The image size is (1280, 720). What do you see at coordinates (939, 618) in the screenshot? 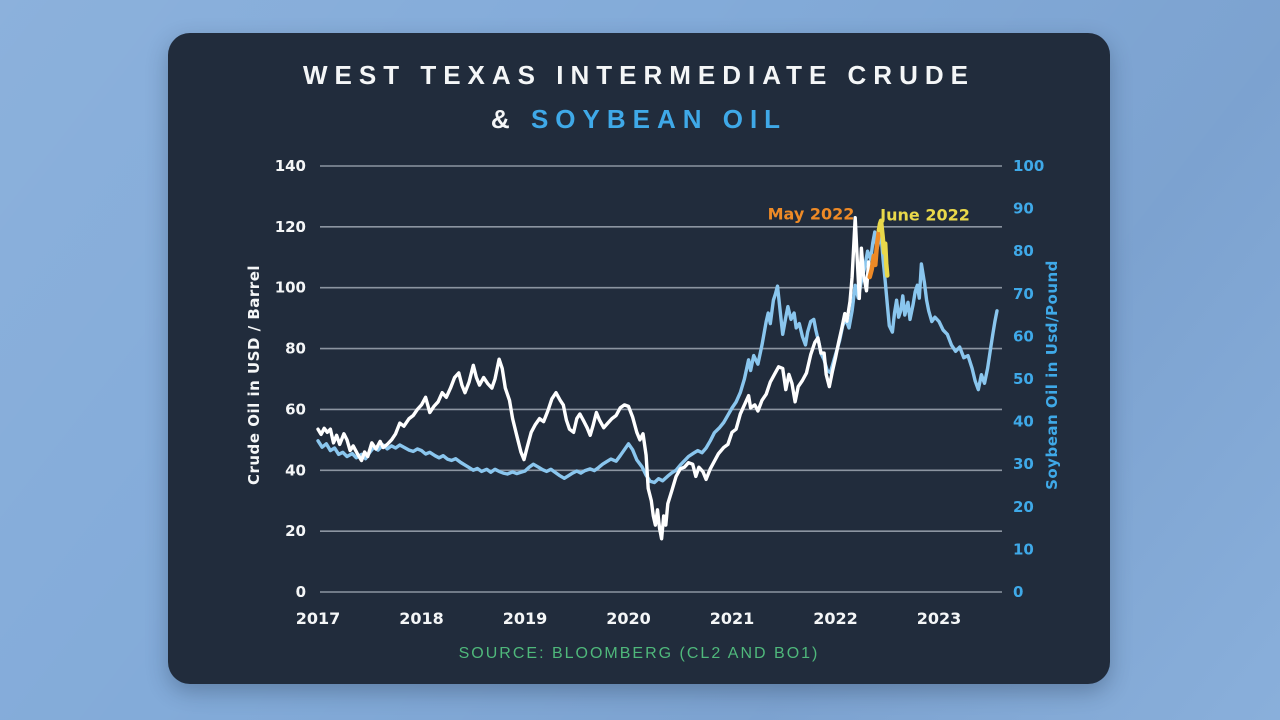
I see `x-axis-year-label: 2023` at bounding box center [939, 618].